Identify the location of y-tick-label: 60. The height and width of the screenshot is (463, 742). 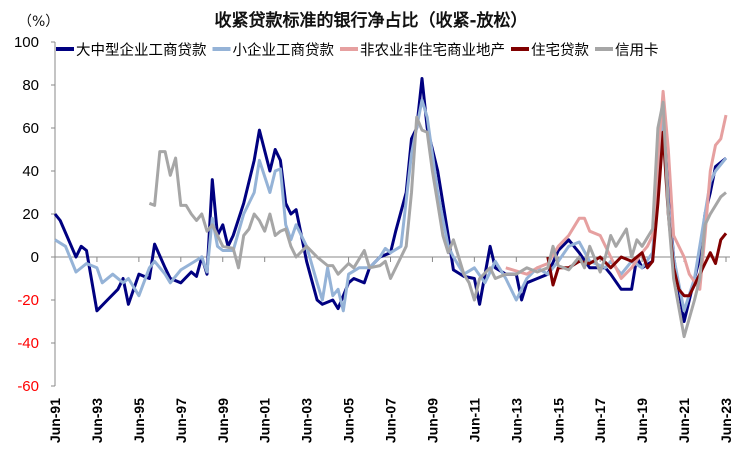
(30, 128).